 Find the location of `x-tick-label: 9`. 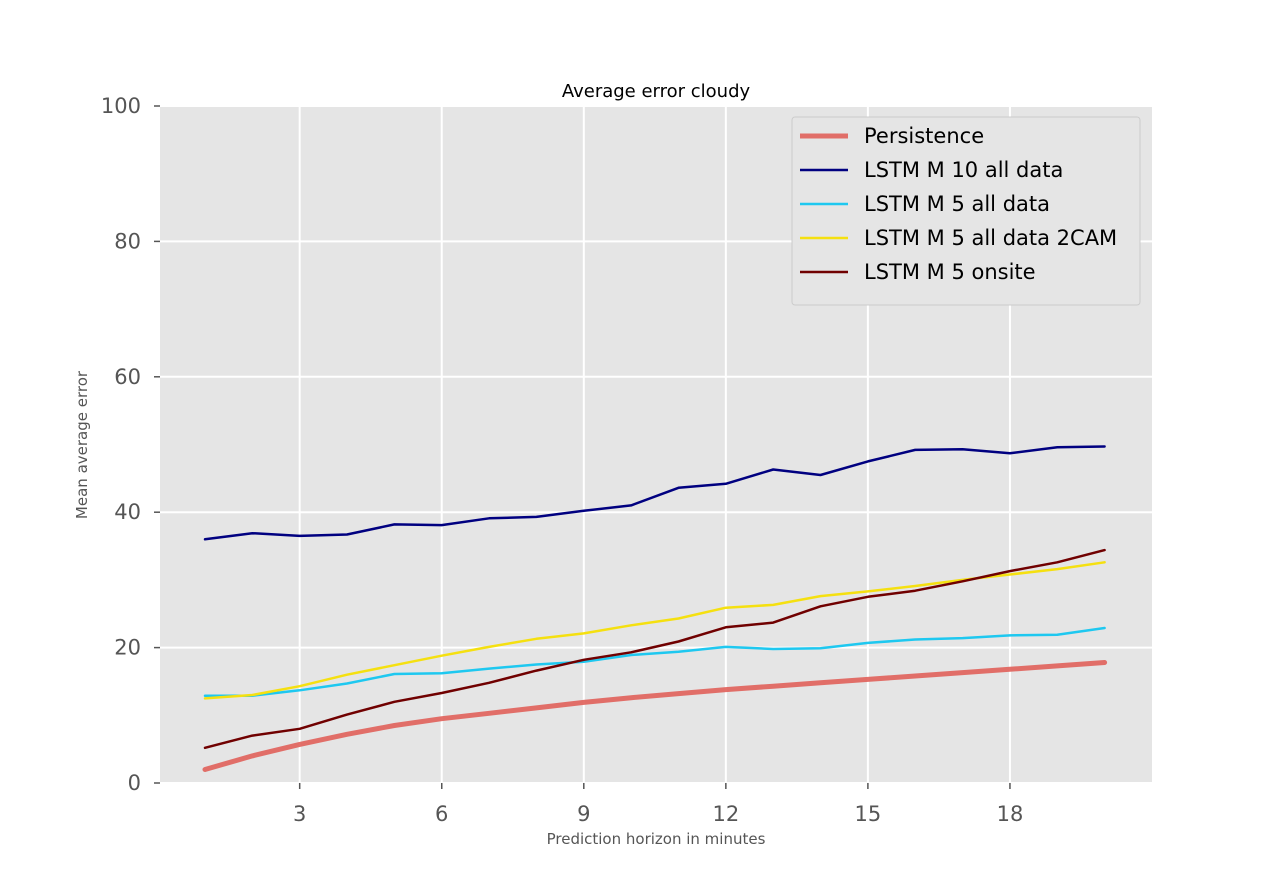

x-tick-label: 9 is located at coordinates (583, 814).